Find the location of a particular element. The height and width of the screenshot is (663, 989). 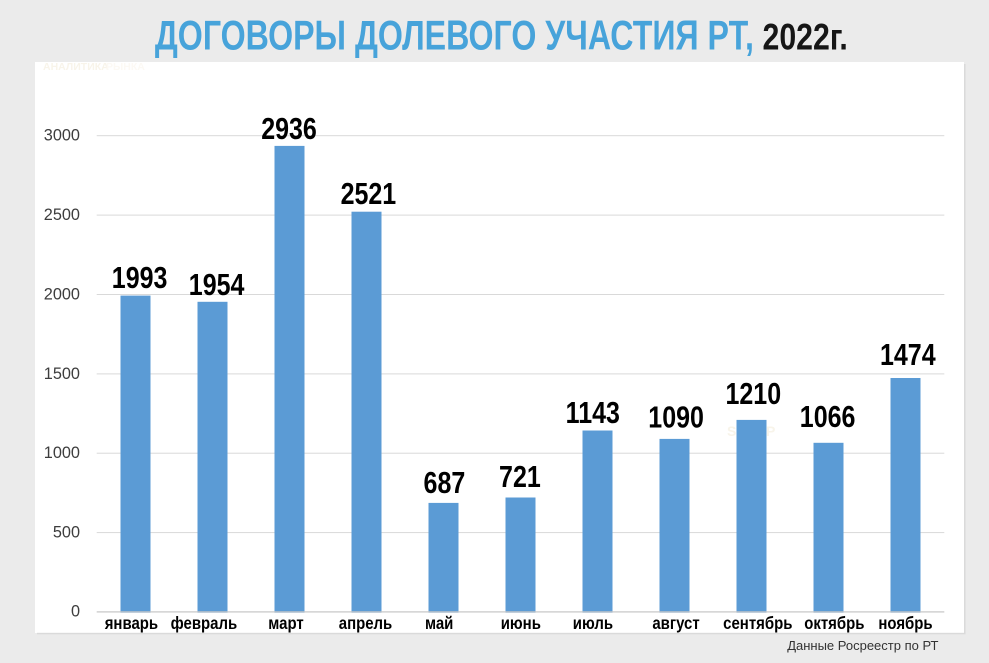

svg-text: РЫНКА is located at coordinates (125, 67).